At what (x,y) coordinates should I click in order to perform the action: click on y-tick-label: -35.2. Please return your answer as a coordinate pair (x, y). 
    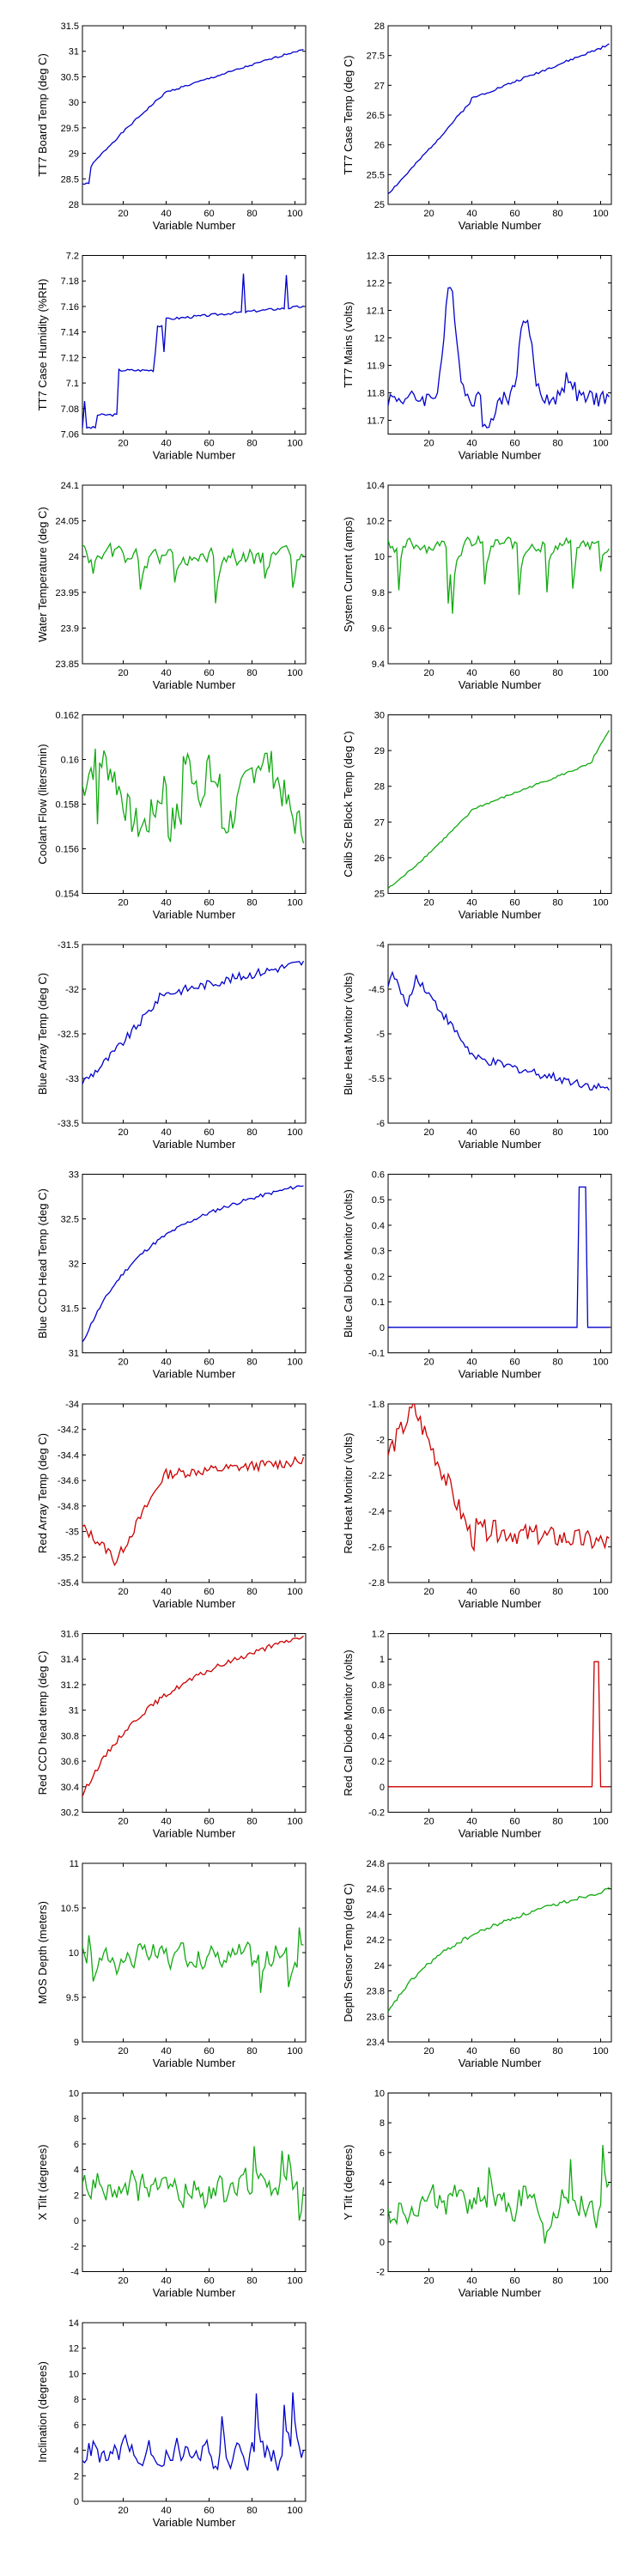
    Looking at the image, I should click on (69, 1557).